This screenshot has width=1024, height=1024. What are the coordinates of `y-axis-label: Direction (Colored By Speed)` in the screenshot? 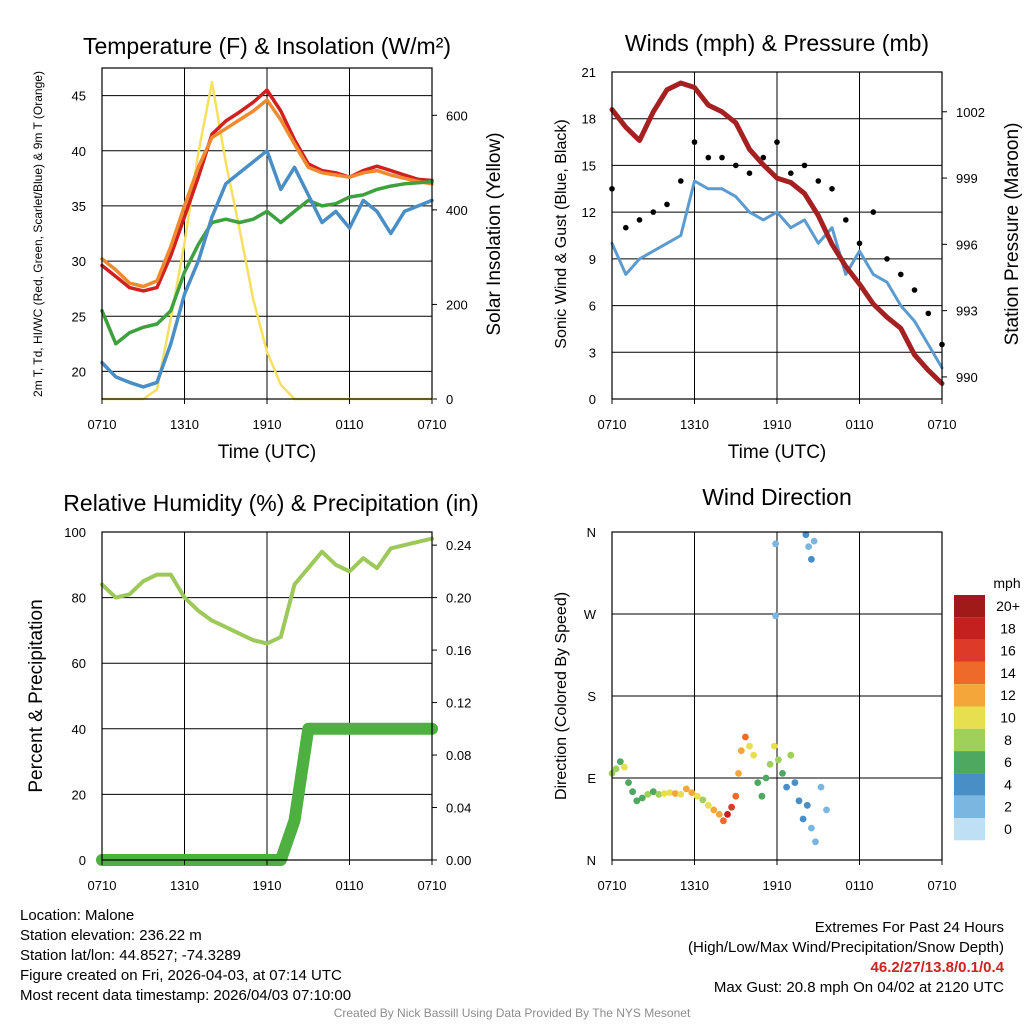 It's located at (561, 696).